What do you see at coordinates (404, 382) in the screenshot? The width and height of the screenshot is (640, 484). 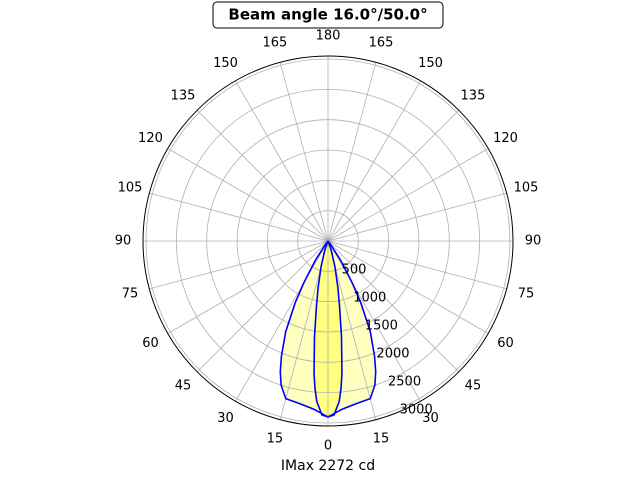 I see `r-tick-label: 2500` at bounding box center [404, 382].